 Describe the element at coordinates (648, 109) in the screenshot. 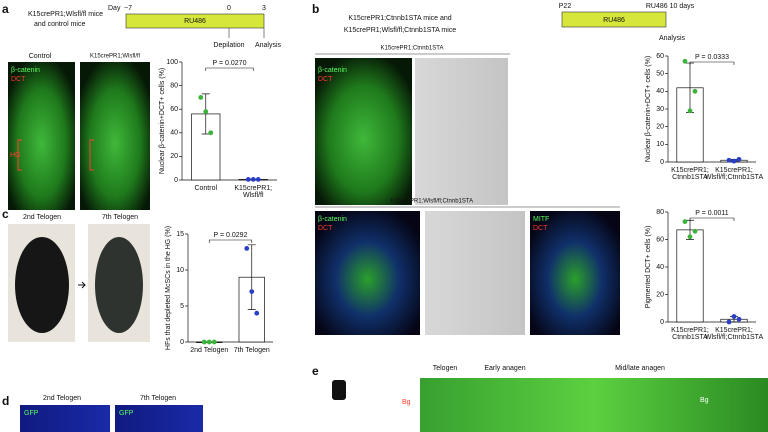

I see `y-axis-label: Nuclear β-catenin+DCT+ cells (%)` at that location.